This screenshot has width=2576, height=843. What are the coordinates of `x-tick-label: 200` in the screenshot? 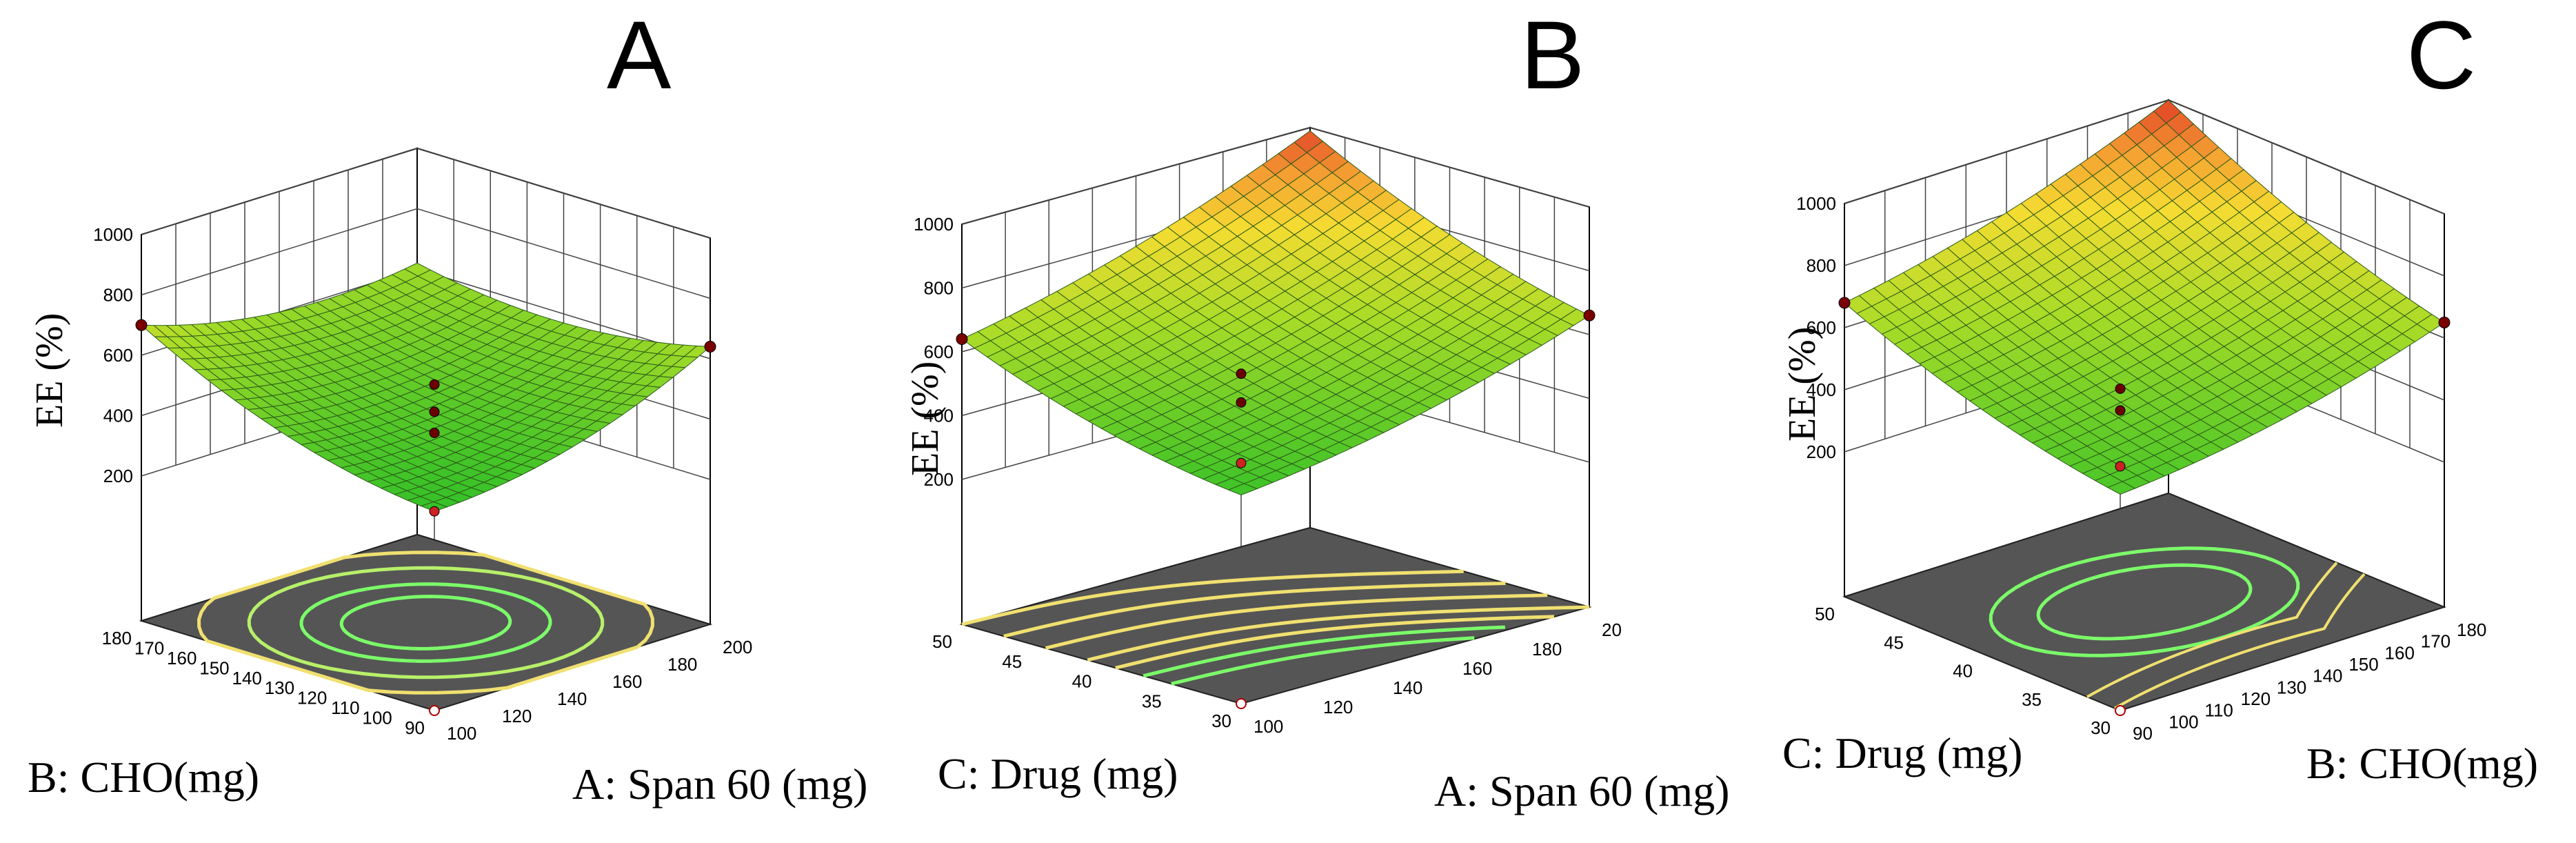 It's located at (737, 647).